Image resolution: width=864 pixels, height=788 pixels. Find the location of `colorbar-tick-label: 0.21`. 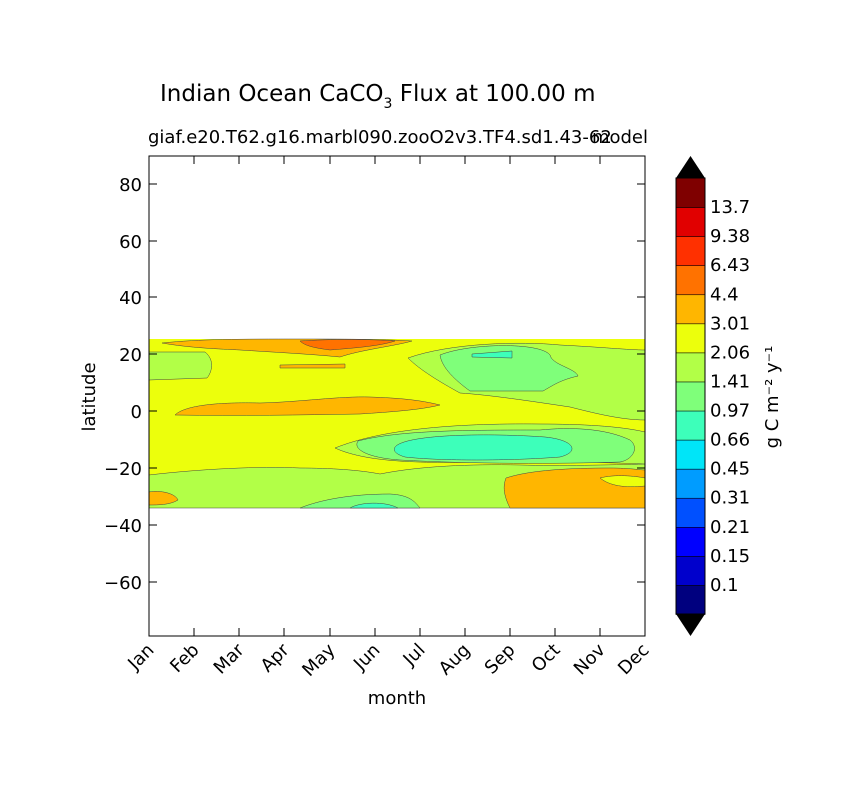

colorbar-tick-label: 0.21 is located at coordinates (730, 527).